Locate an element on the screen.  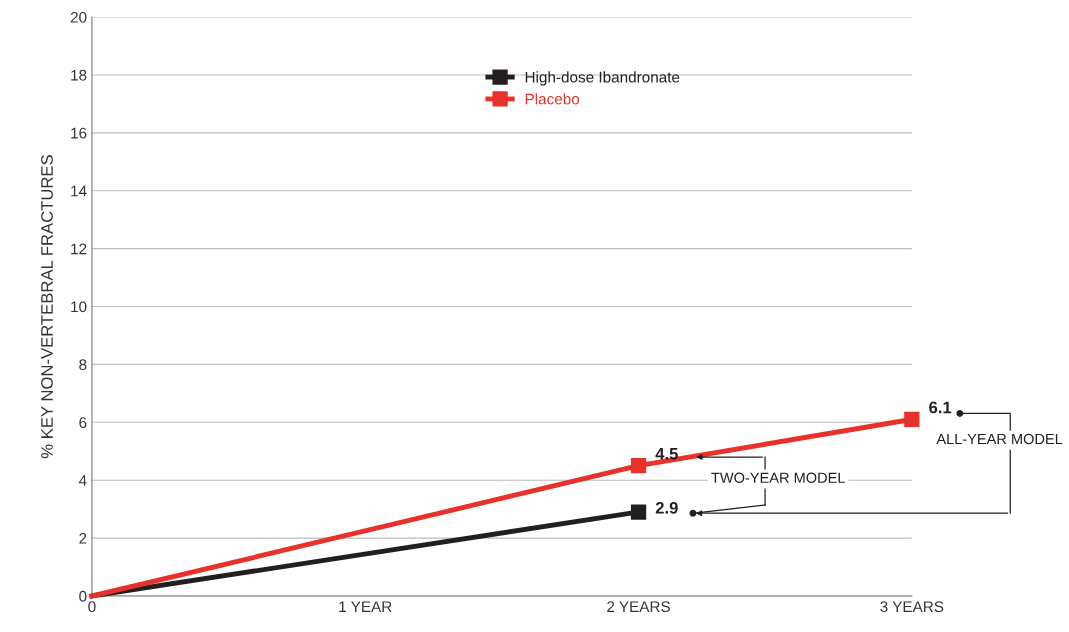
y-tick-label: 2 is located at coordinates (83, 538).